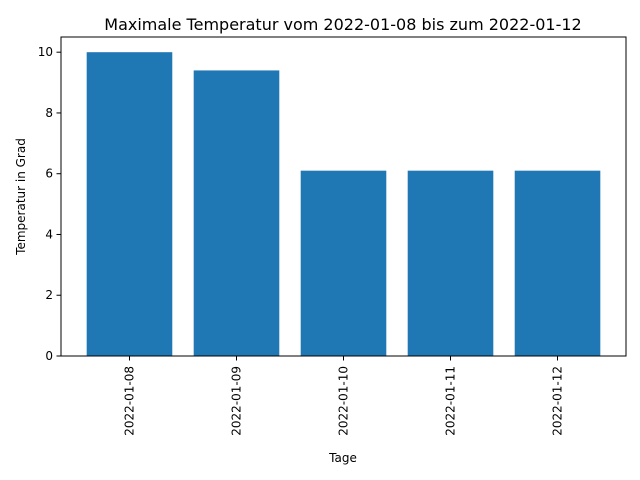 This screenshot has height=480, width=640. I want to click on x-axis-label: Tage, so click(342, 458).